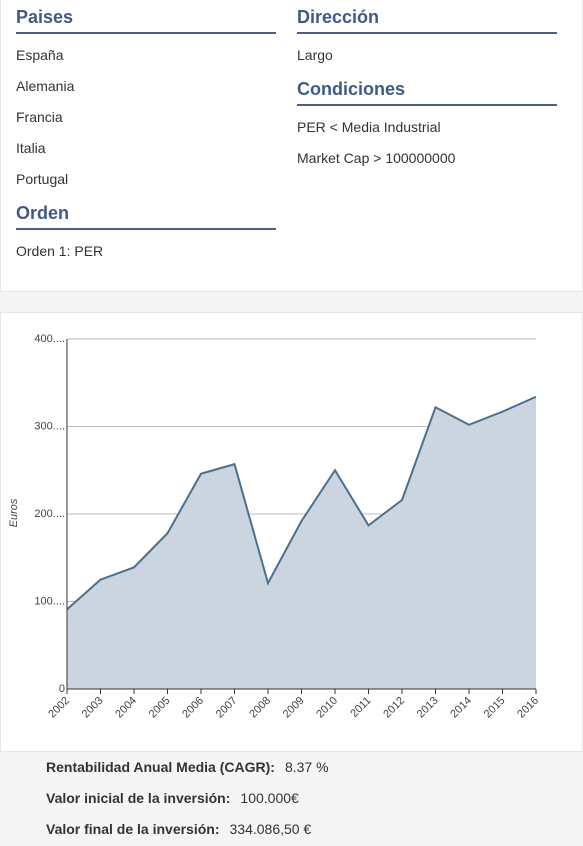 Image resolution: width=583 pixels, height=846 pixels. I want to click on summary-row: Valor final de la inversión: 334.086,50 €, so click(178, 829).